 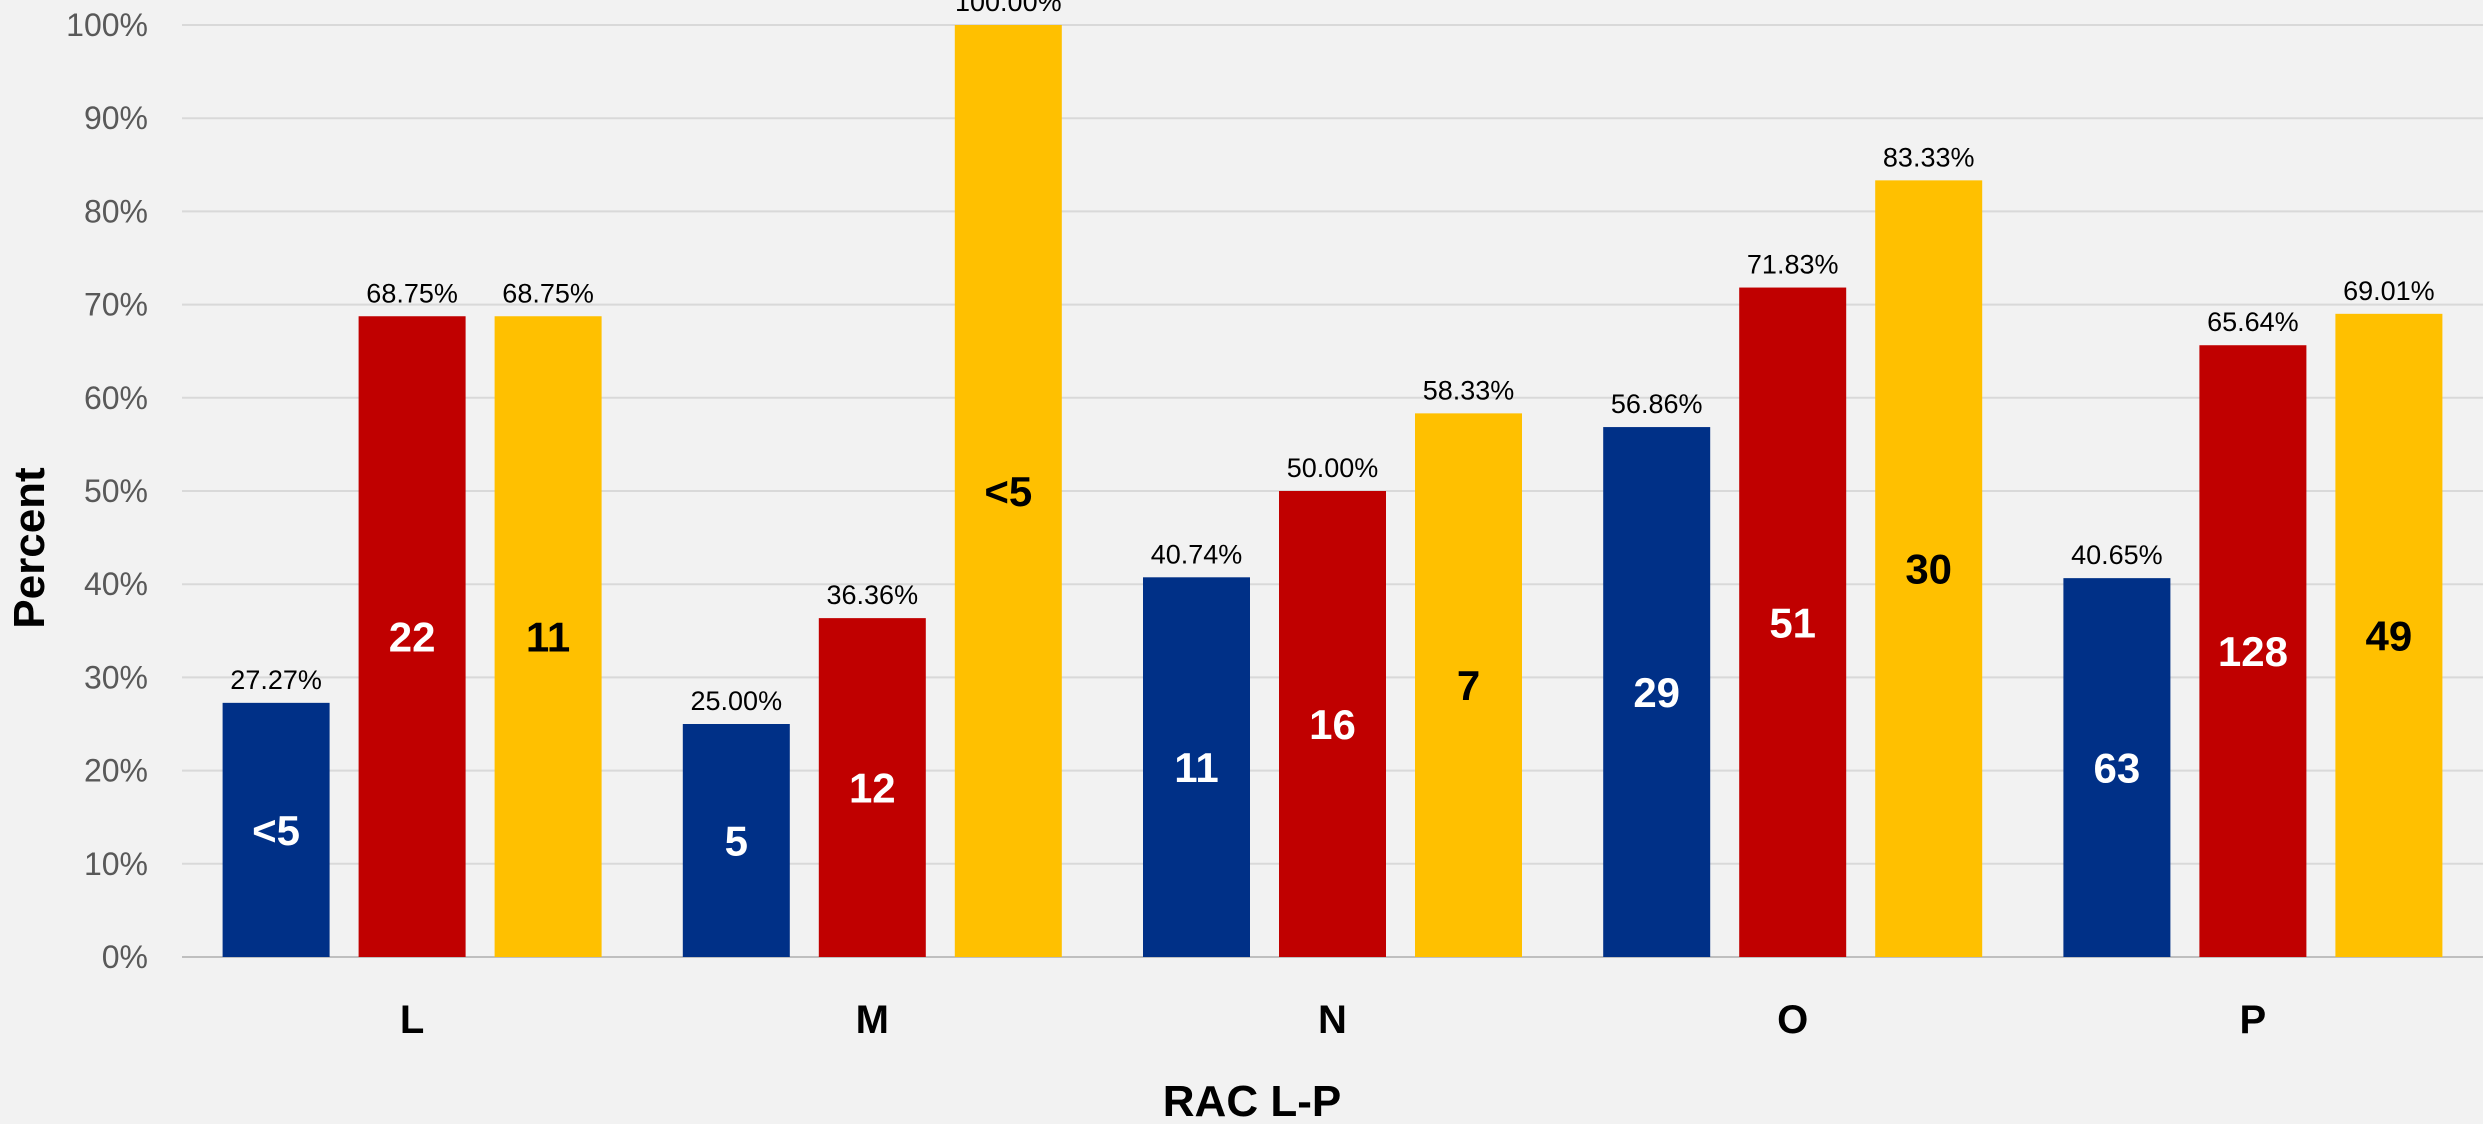 I want to click on y-axis-ticks: 0% 10% 20% 30% 40% 50% 60% 70% 80% 90% 100%, so click(x=107, y=491).